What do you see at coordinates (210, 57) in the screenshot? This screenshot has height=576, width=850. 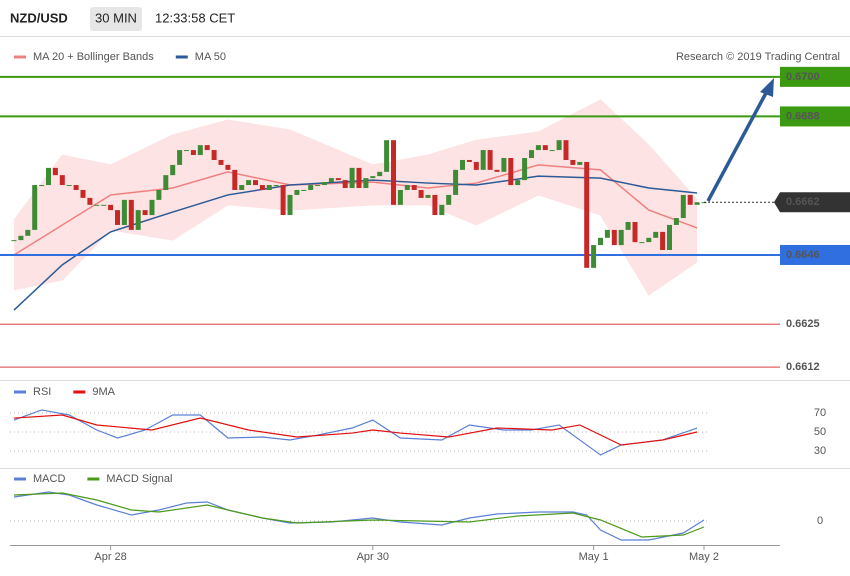 I see `legend-label: MA 50` at bounding box center [210, 57].